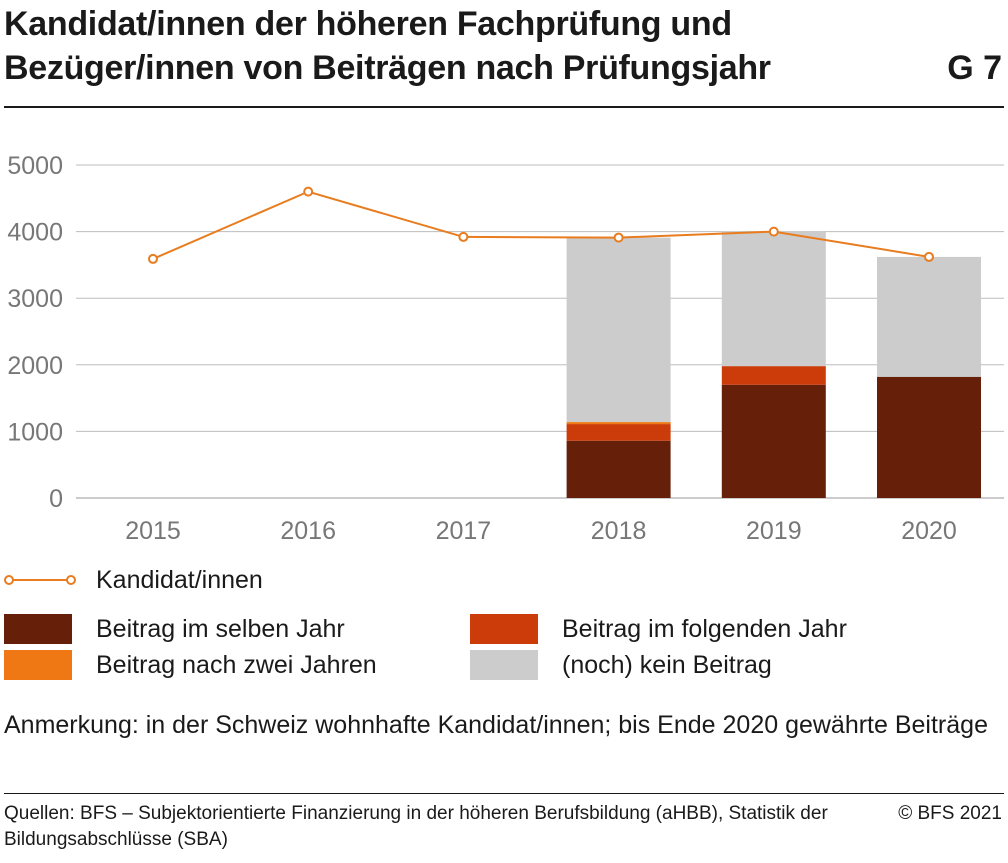  Describe the element at coordinates (35, 432) in the screenshot. I see `y-tick-label: 1000` at that location.